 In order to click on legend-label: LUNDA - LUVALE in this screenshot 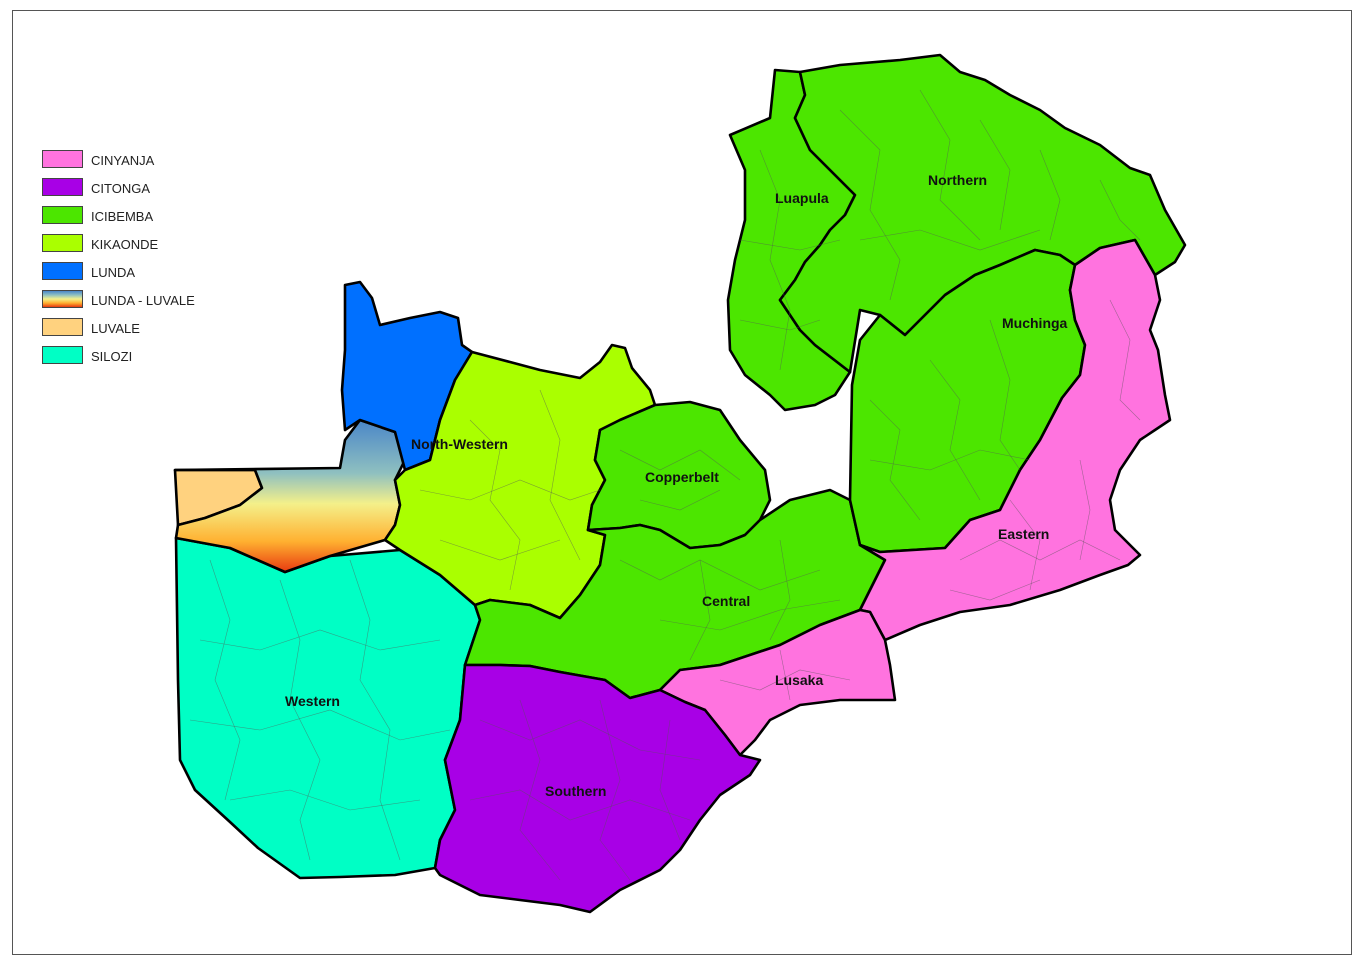, I will do `click(143, 300)`.